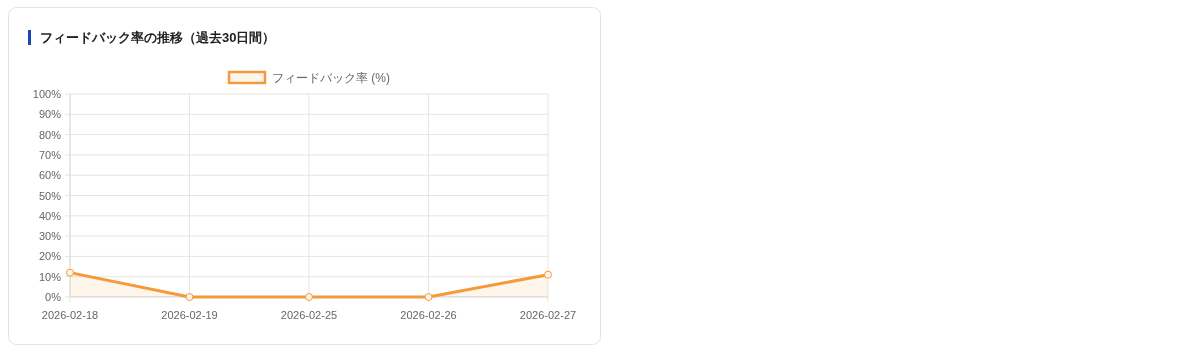 This screenshot has height=354, width=1200. Describe the element at coordinates (50, 256) in the screenshot. I see `y-tick-label: 20%` at that location.